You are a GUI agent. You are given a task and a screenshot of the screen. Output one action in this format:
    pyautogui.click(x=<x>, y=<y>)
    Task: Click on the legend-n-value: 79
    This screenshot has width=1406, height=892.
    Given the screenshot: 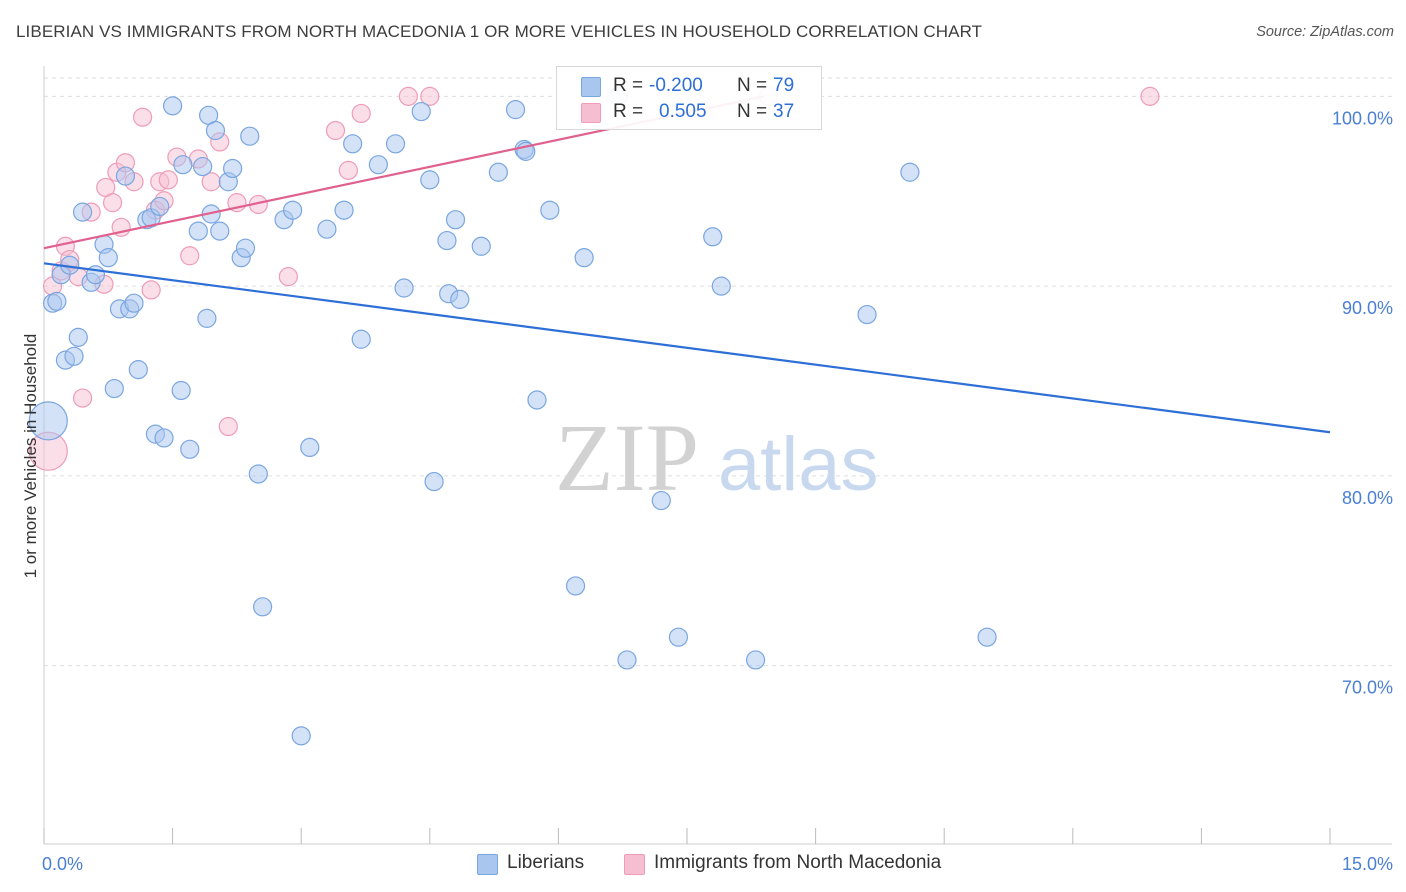 What is the action you would take?
    pyautogui.click(x=784, y=85)
    